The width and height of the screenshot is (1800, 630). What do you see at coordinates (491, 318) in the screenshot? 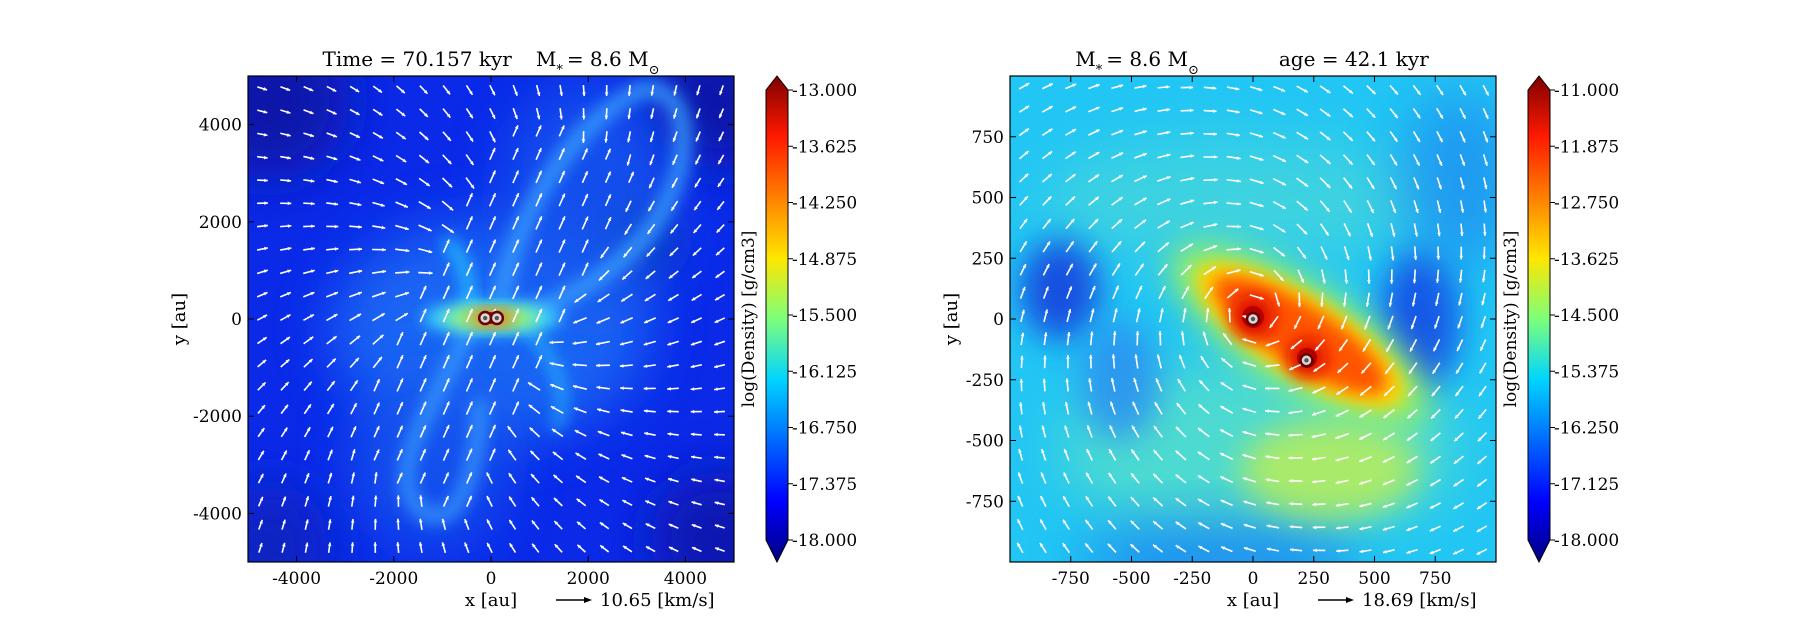
I see `stars-left` at bounding box center [491, 318].